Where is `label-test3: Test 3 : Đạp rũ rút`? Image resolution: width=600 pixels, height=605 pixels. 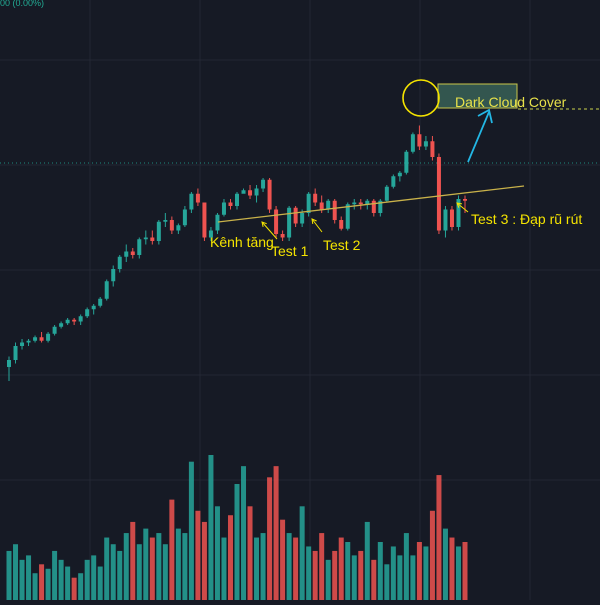 label-test3: Test 3 : Đạp rũ rút is located at coordinates (526, 219).